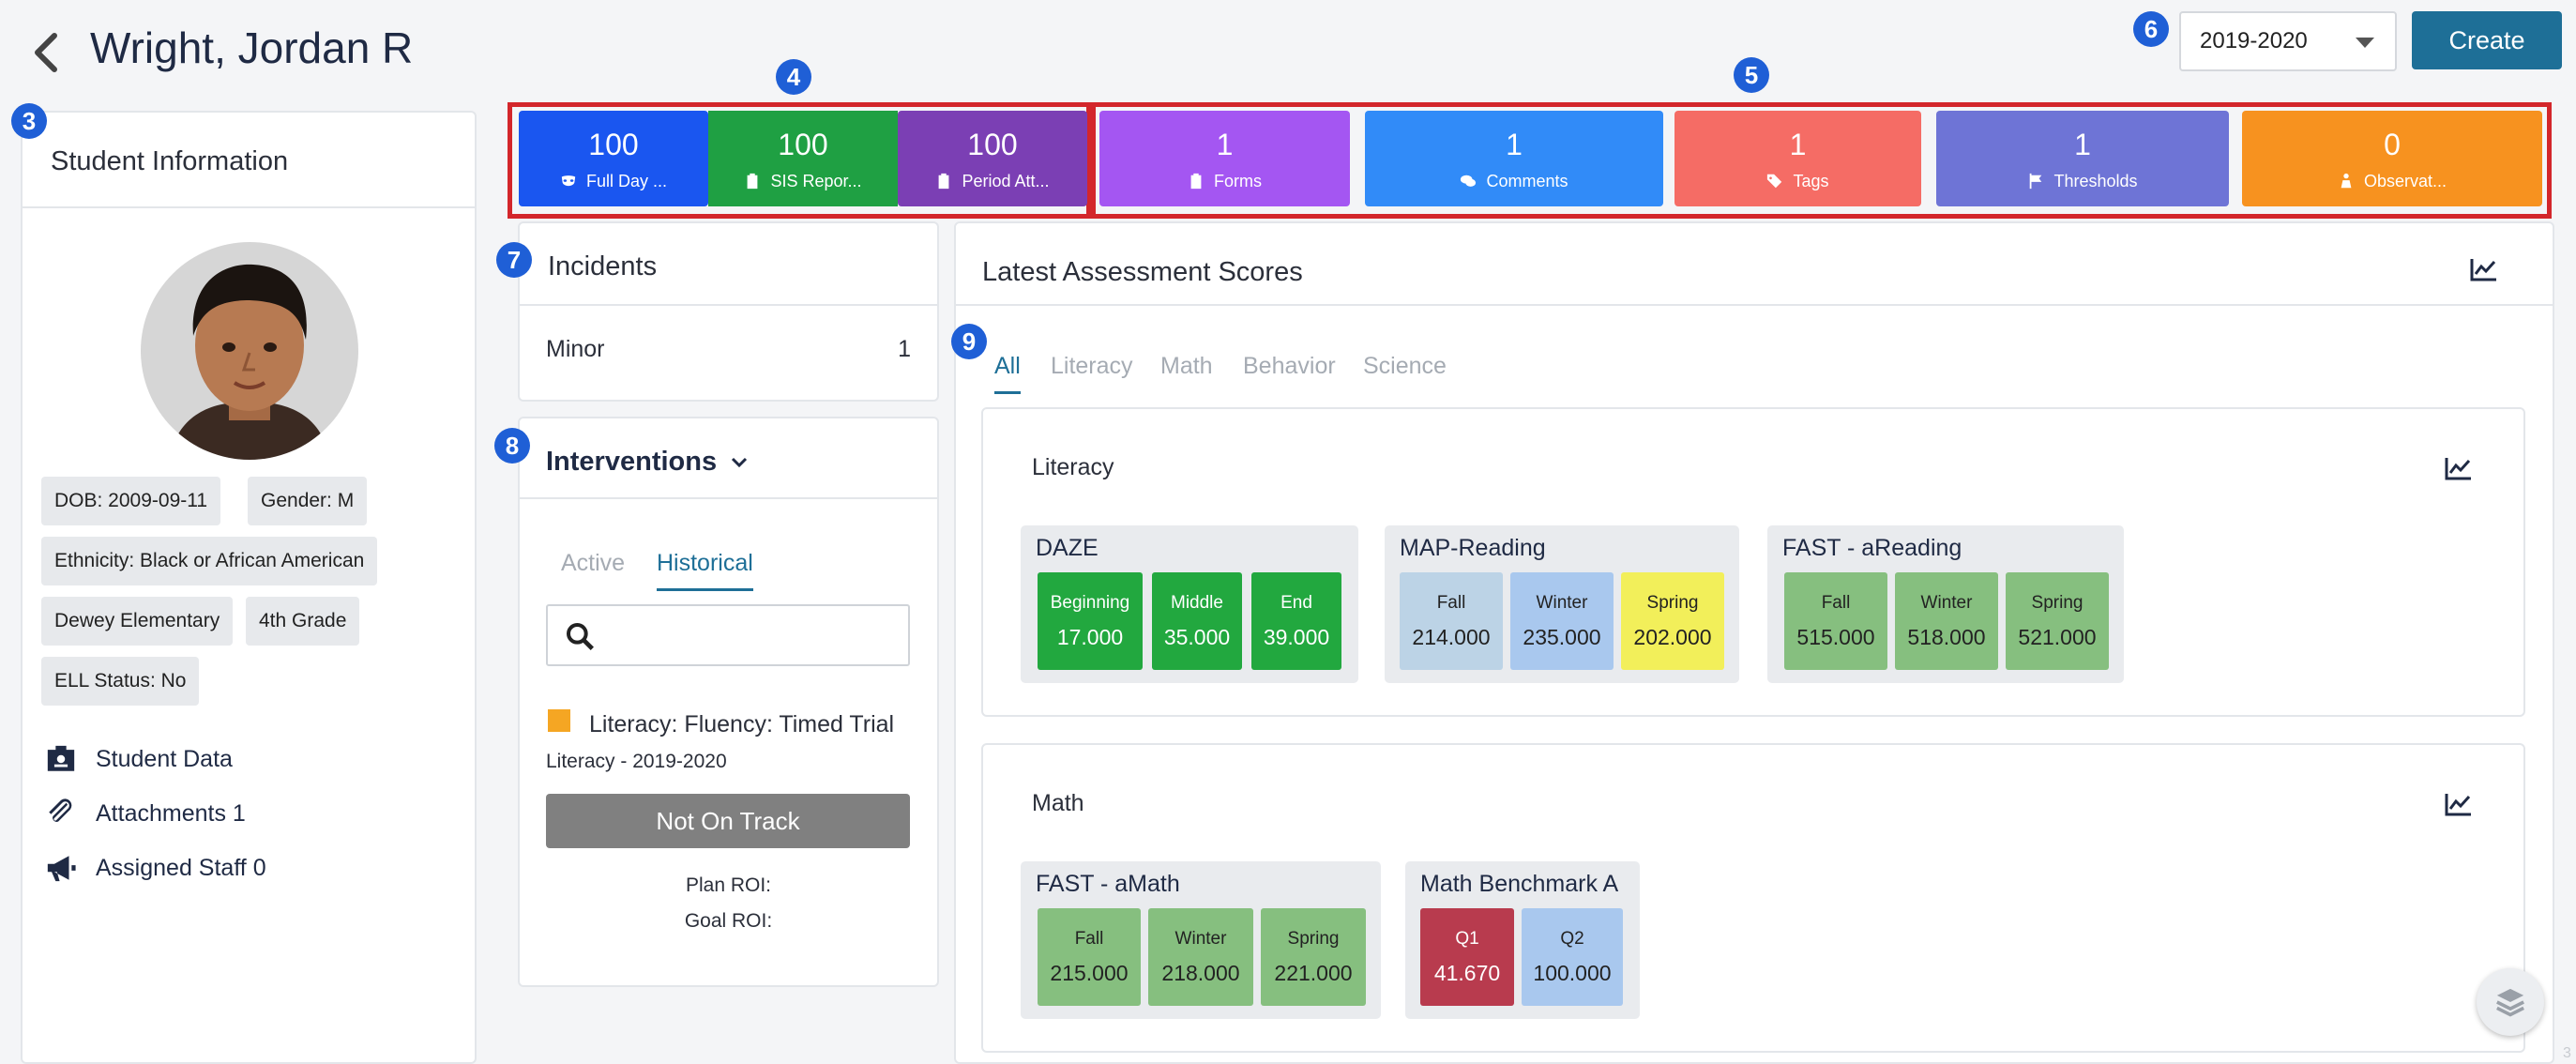  Describe the element at coordinates (1562, 621) in the screenshot. I see `score-cell: Winter 235.000` at that location.